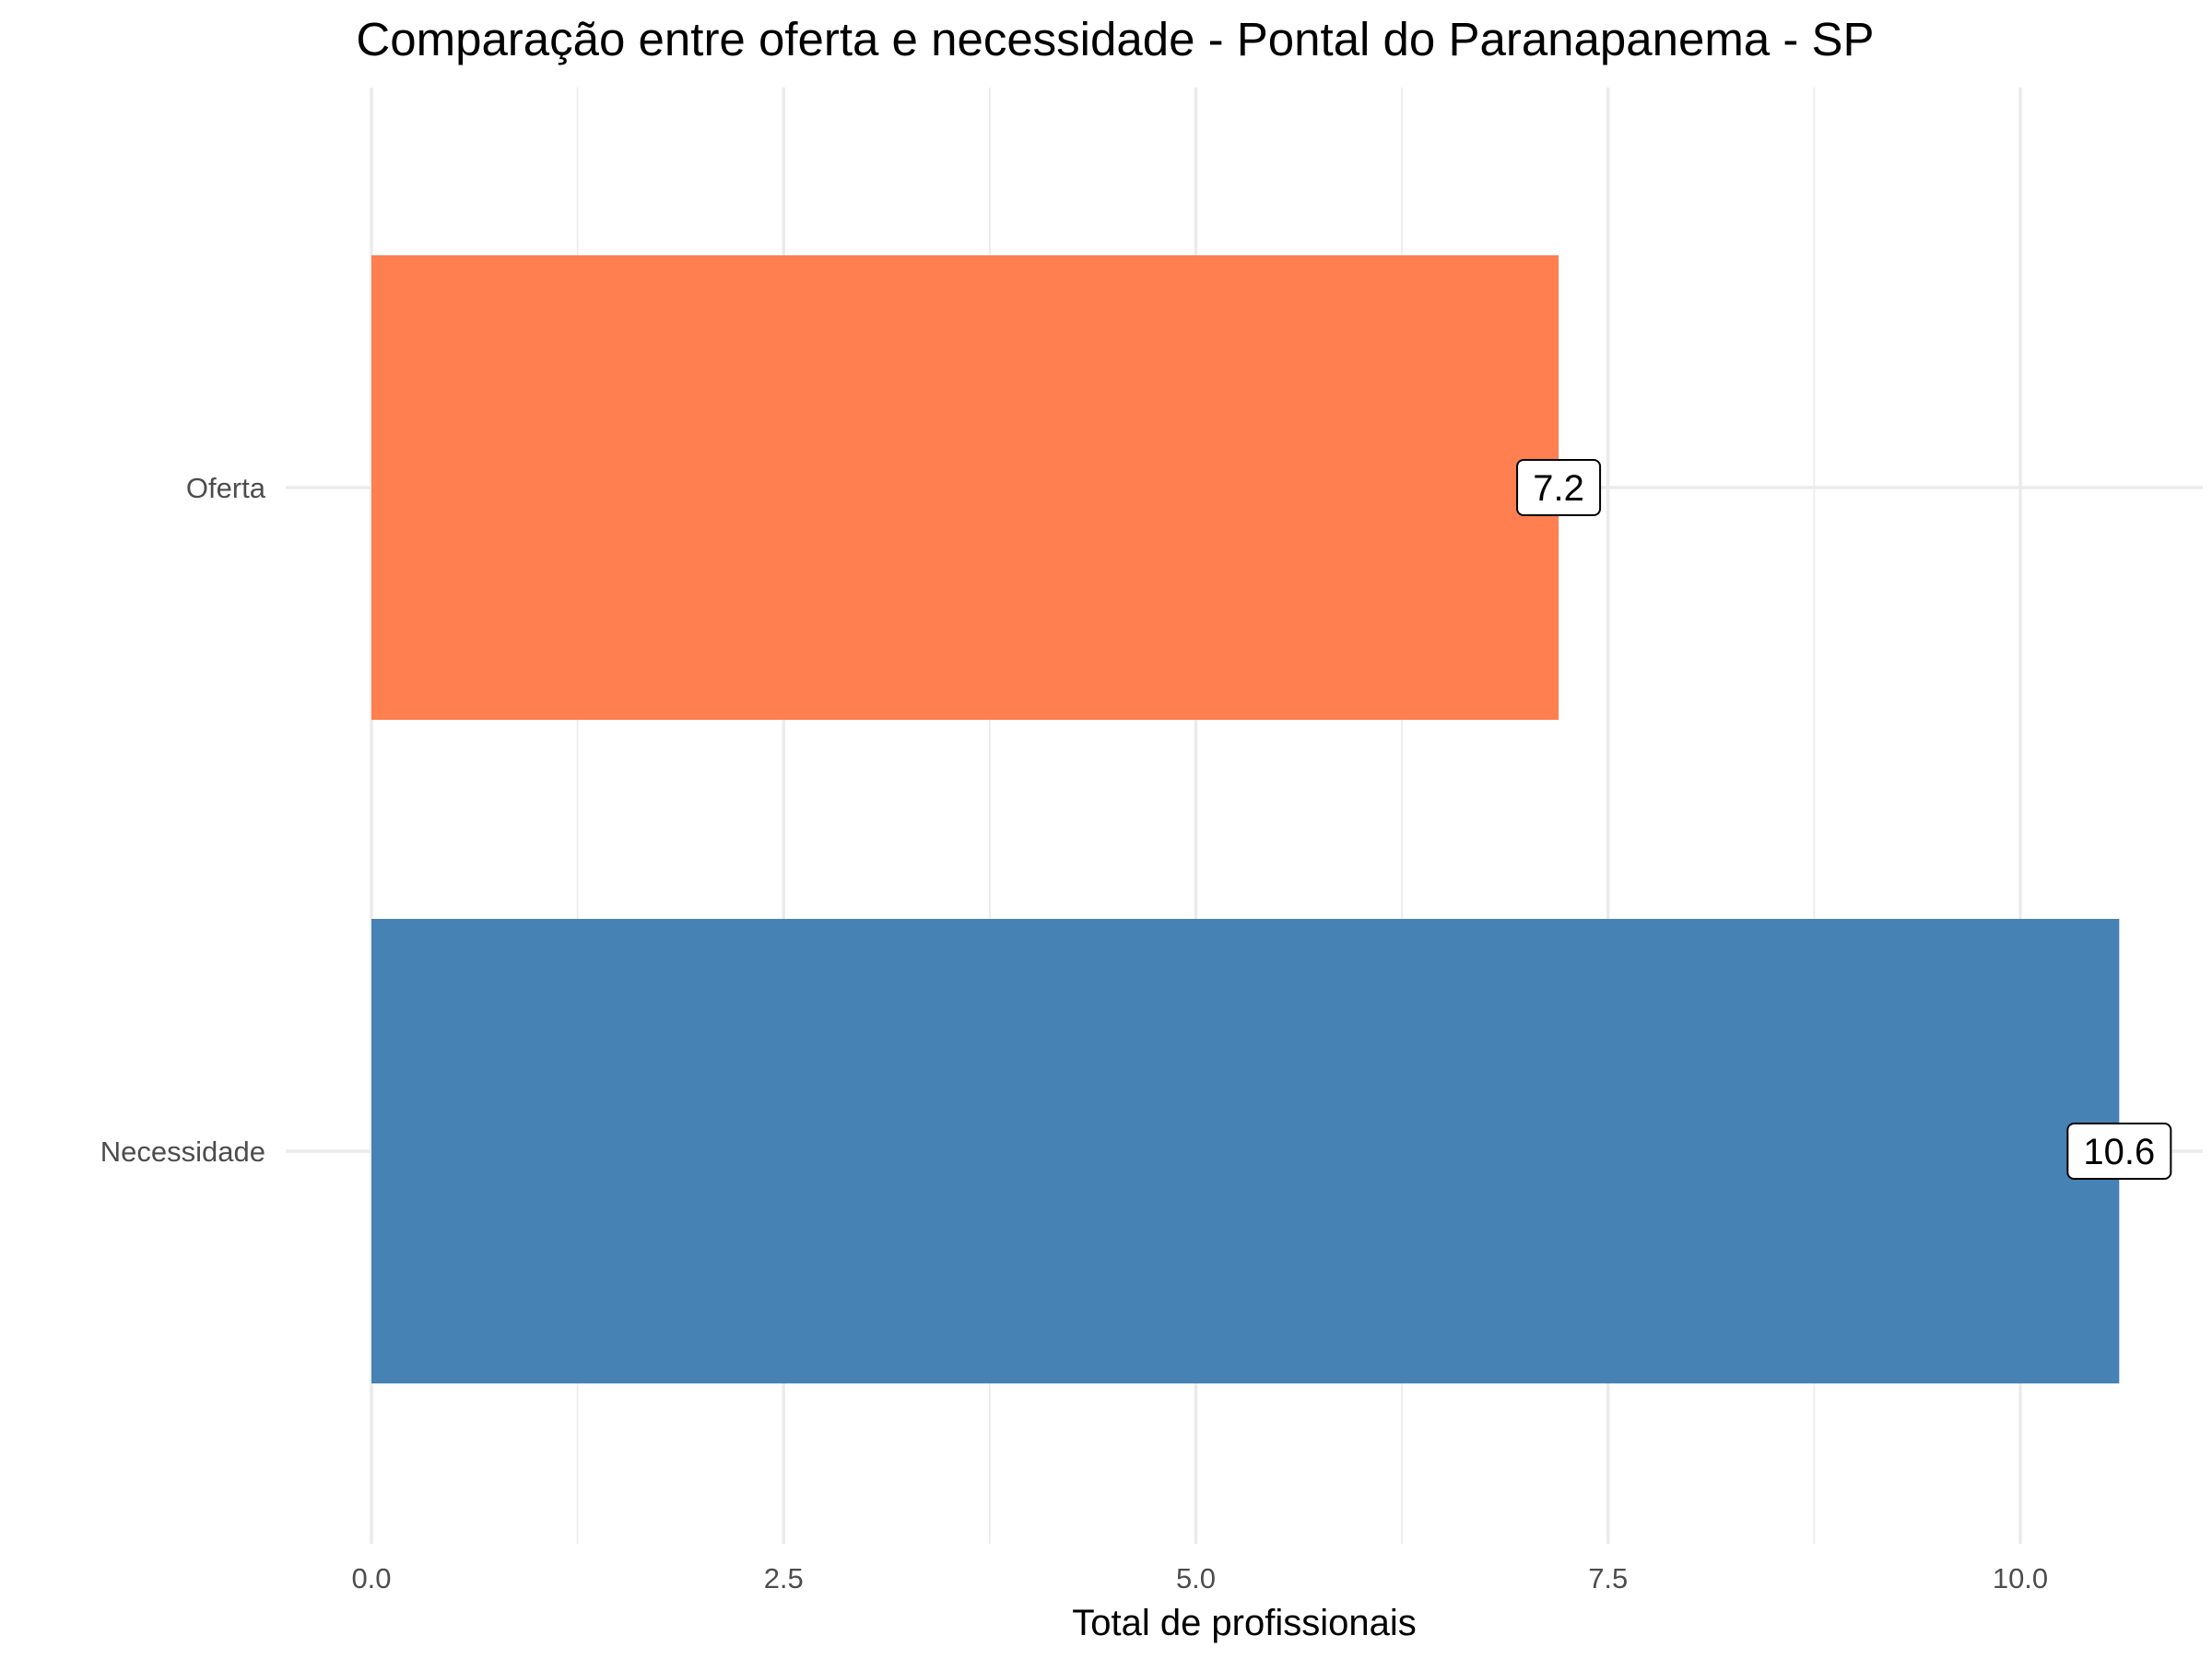  What do you see at coordinates (371, 1578) in the screenshot?
I see `x-tick-label: 0.0` at bounding box center [371, 1578].